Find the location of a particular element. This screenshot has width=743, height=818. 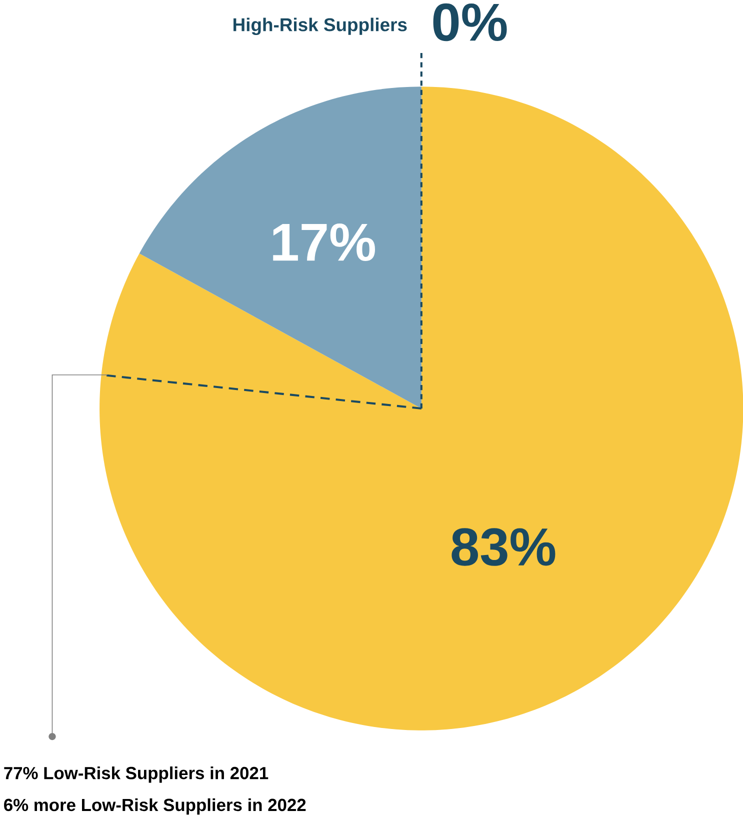

data-label: 83% is located at coordinates (504, 547).